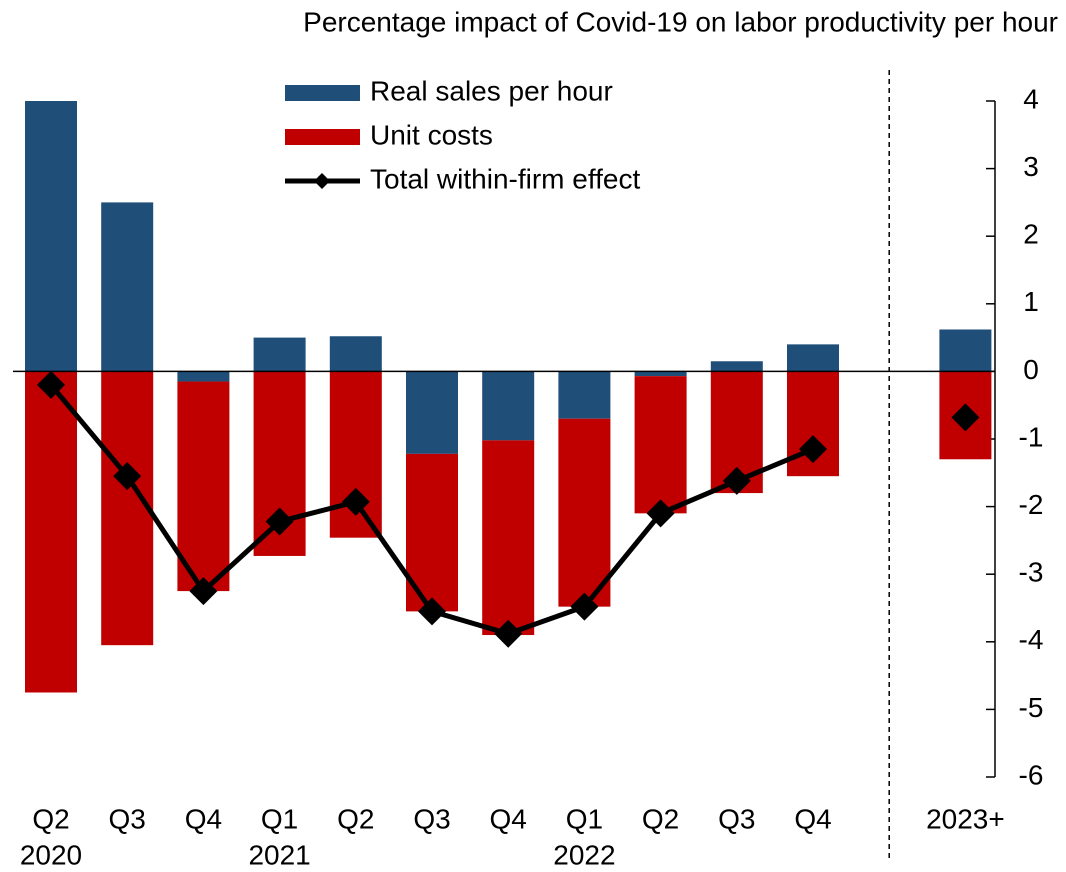  I want to click on legend-label: Unit costs, so click(431, 134).